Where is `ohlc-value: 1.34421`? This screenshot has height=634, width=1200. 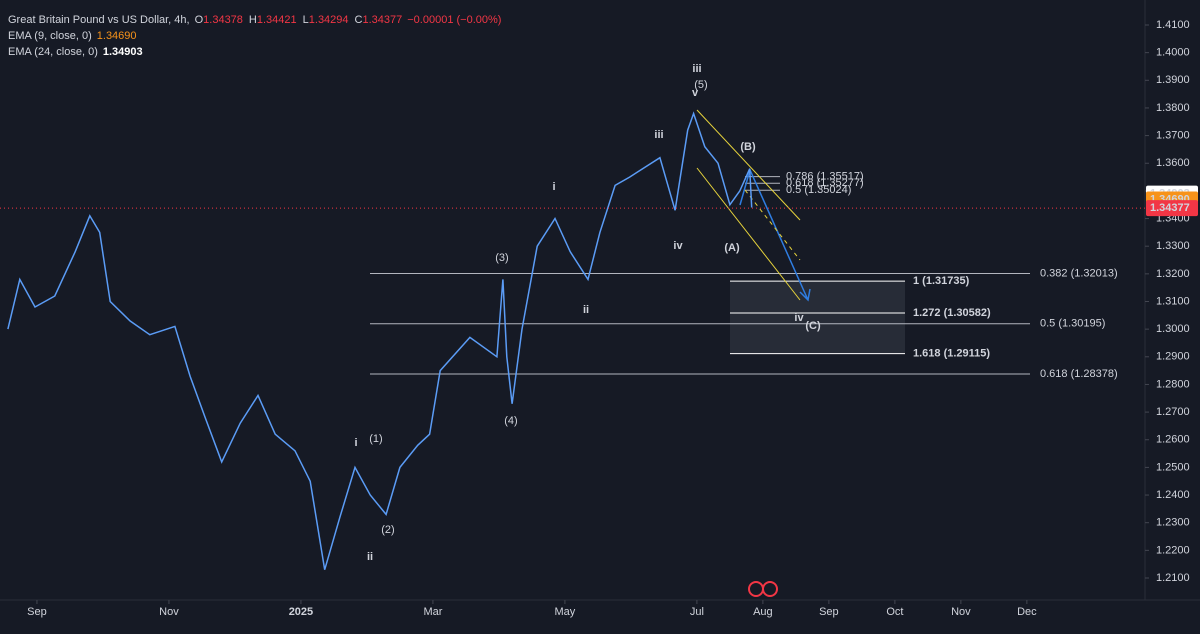 ohlc-value: 1.34421 is located at coordinates (277, 20).